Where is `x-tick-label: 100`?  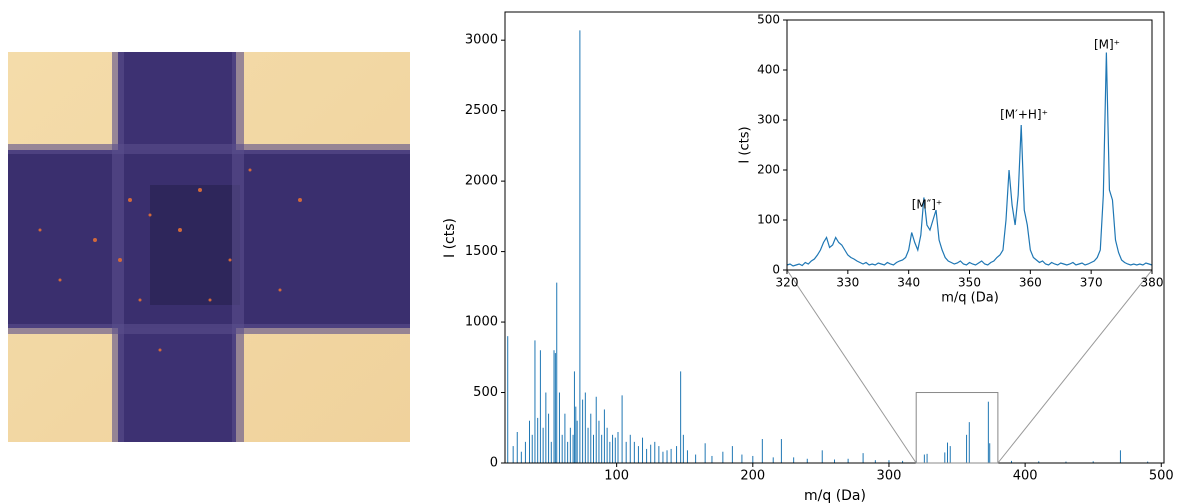
x-tick-label: 100 is located at coordinates (616, 476).